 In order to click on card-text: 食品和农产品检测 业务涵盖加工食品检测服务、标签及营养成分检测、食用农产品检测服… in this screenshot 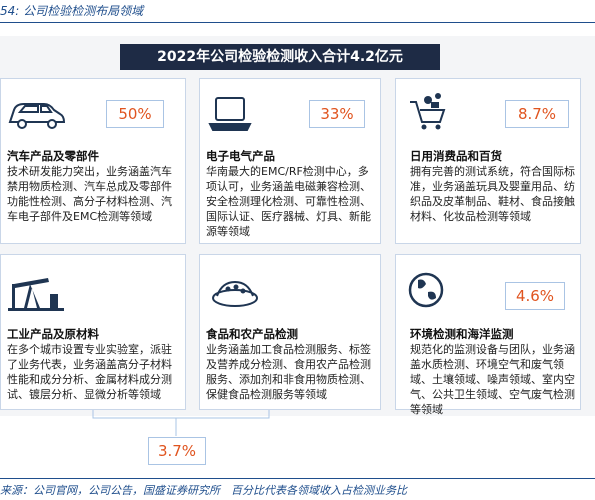, I will do `click(291, 364)`.